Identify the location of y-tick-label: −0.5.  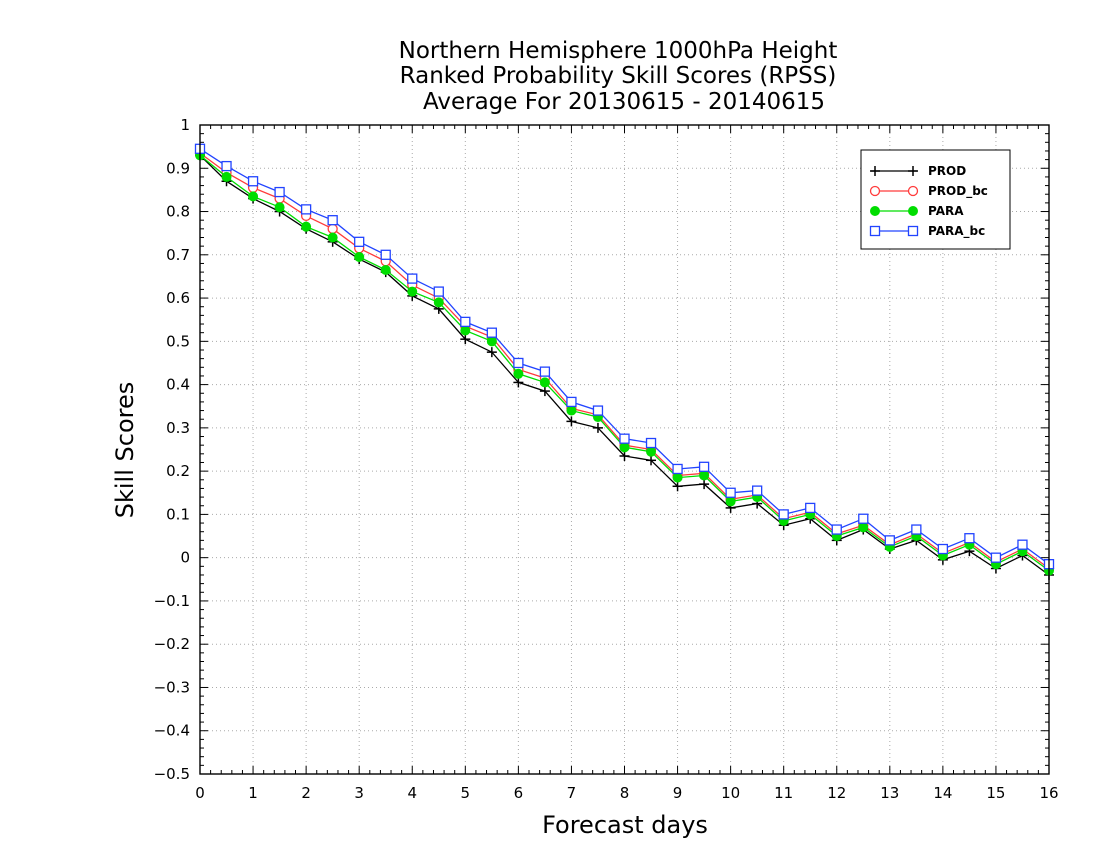
(172, 774).